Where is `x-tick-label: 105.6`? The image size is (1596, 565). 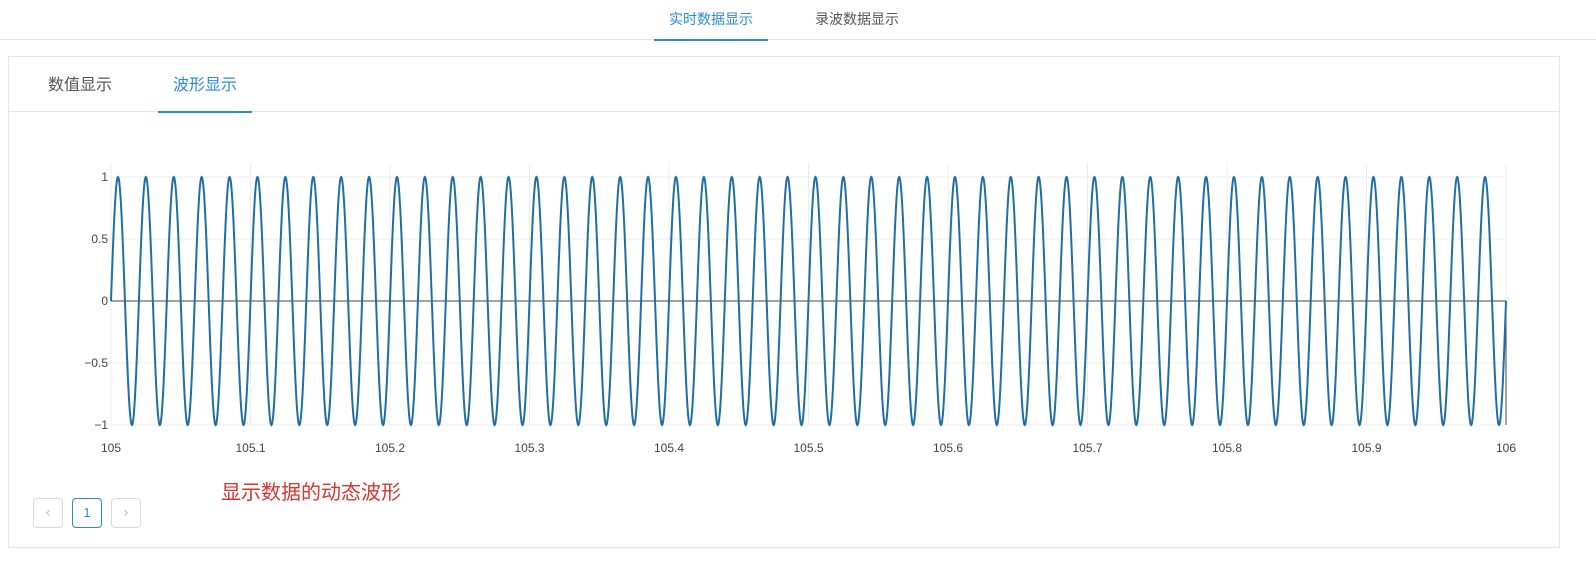
x-tick-label: 105.6 is located at coordinates (948, 448).